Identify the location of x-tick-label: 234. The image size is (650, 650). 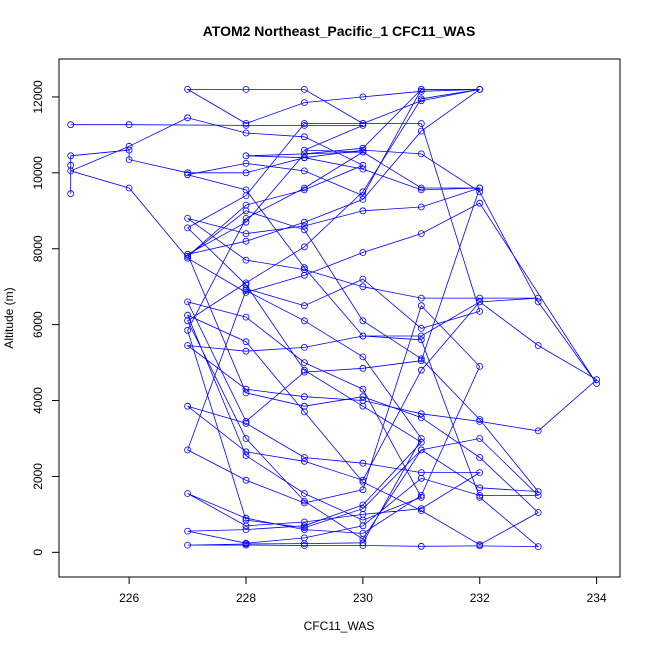
(597, 598).